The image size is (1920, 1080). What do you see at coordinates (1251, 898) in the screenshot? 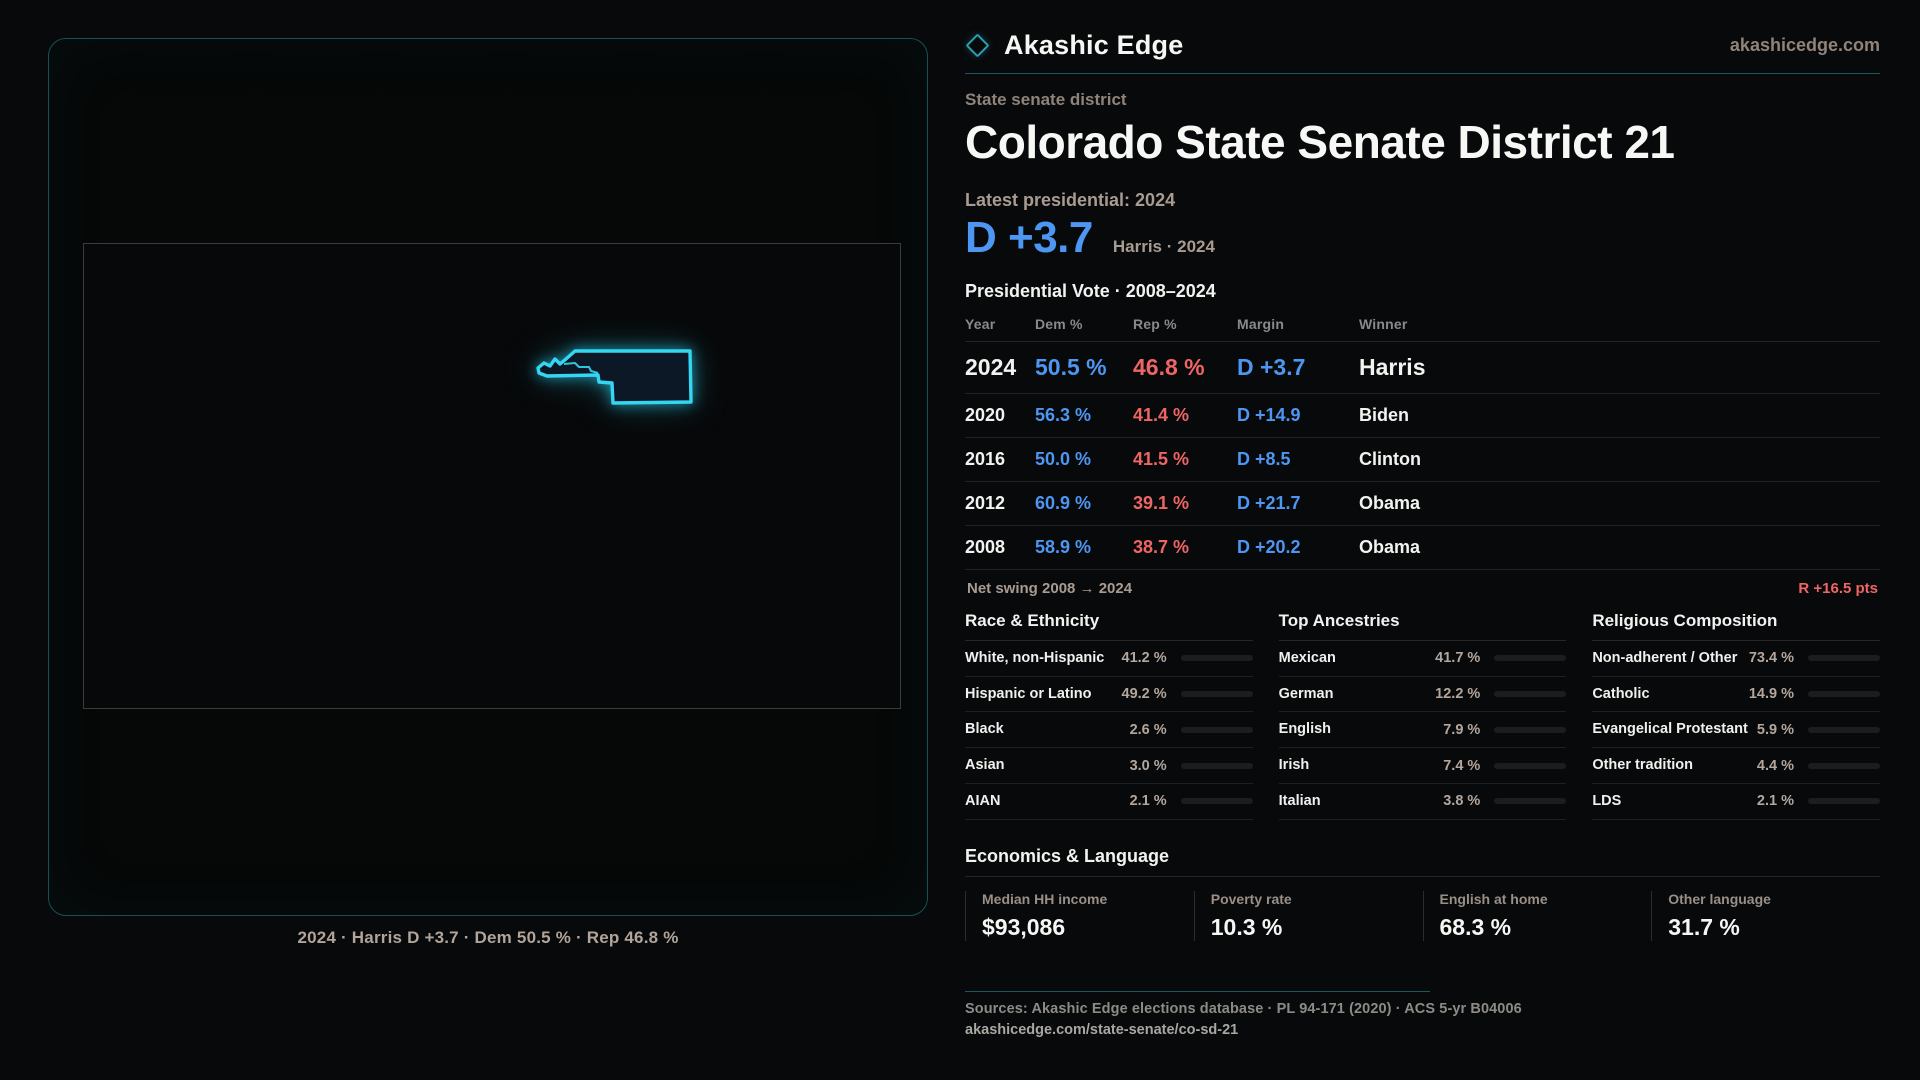
I see `stat-label: Poverty rate` at bounding box center [1251, 898].